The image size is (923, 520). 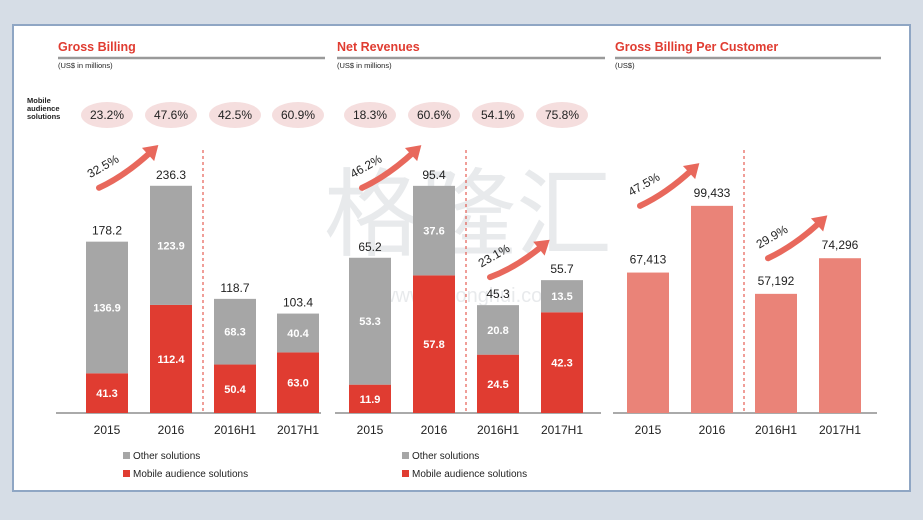 I want to click on watermark-logo-text: 格隆汇, so click(x=468, y=215).